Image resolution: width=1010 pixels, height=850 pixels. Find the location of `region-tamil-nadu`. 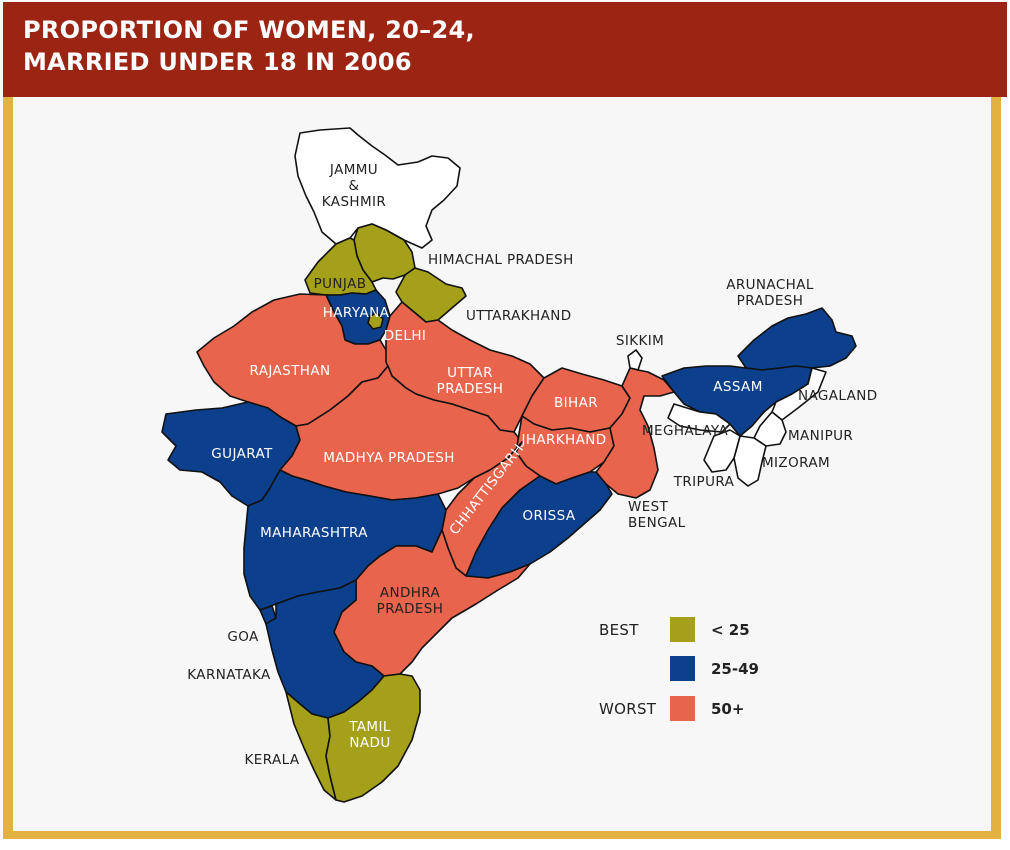

region-tamil-nadu is located at coordinates (373, 738).